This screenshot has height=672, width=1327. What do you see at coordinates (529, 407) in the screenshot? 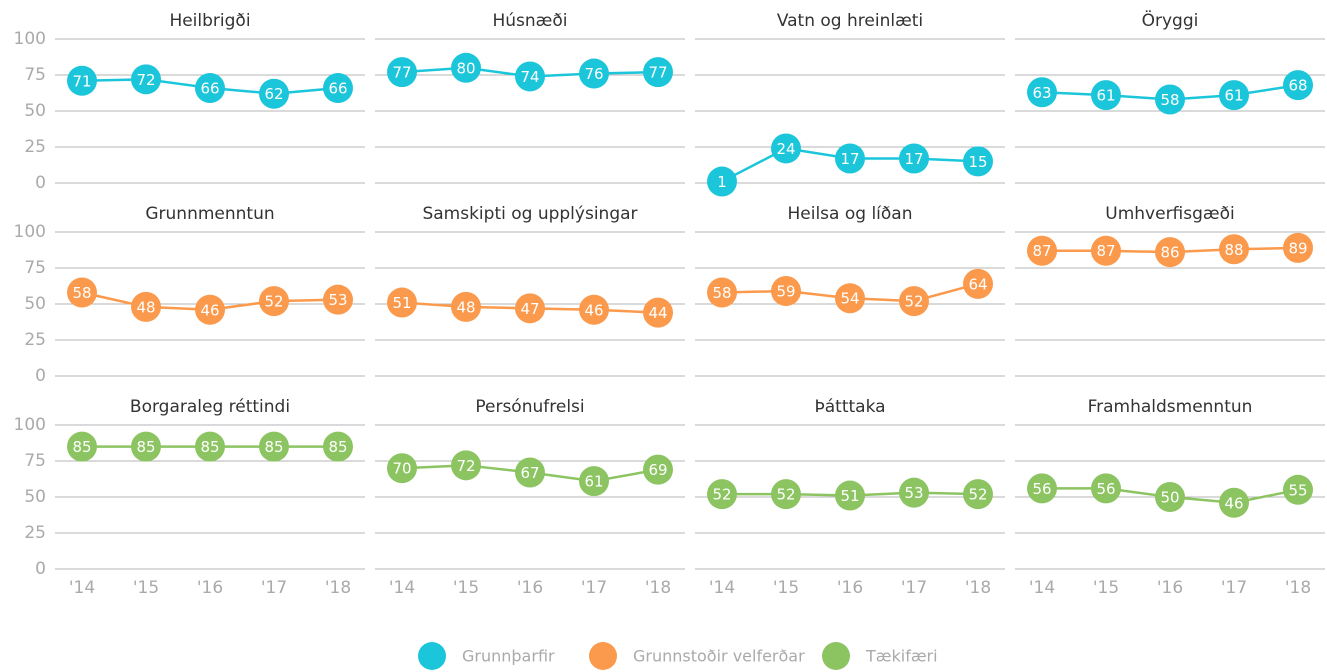
I see `panel-title: Persónufrelsi` at bounding box center [529, 407].